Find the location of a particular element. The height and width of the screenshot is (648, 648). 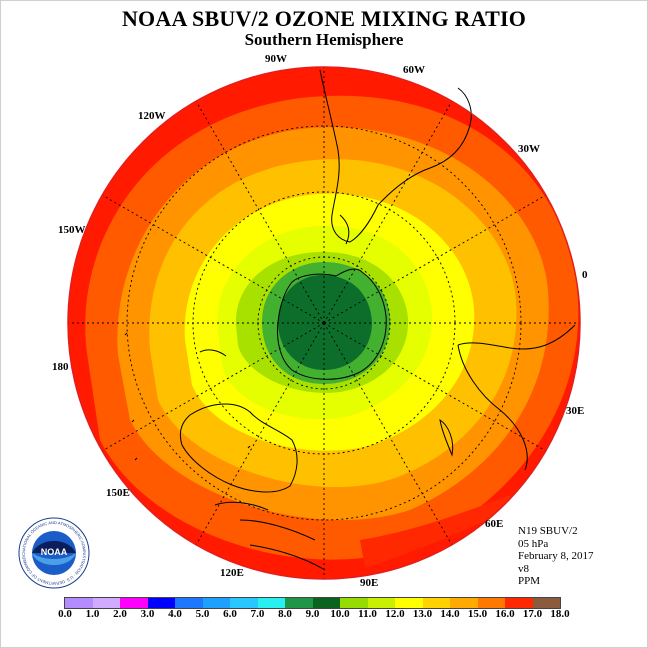

chart-title: NOAA SBUV/2 OZONE MIXING RATIO is located at coordinates (324, 18).